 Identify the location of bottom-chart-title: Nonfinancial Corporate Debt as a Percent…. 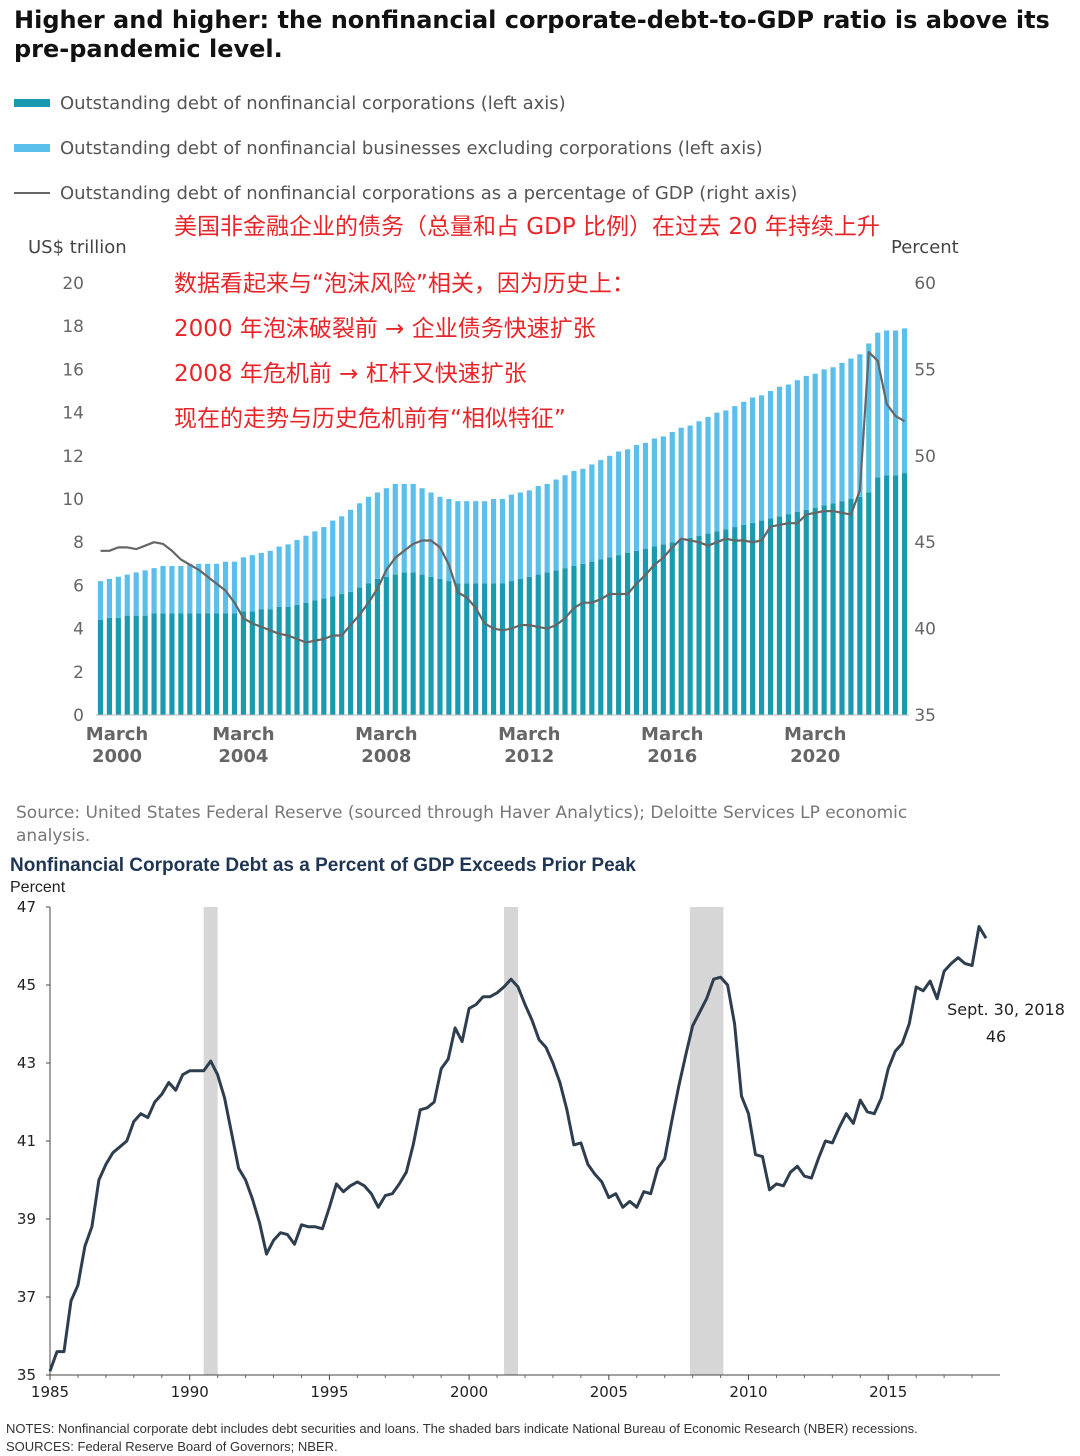
(323, 865).